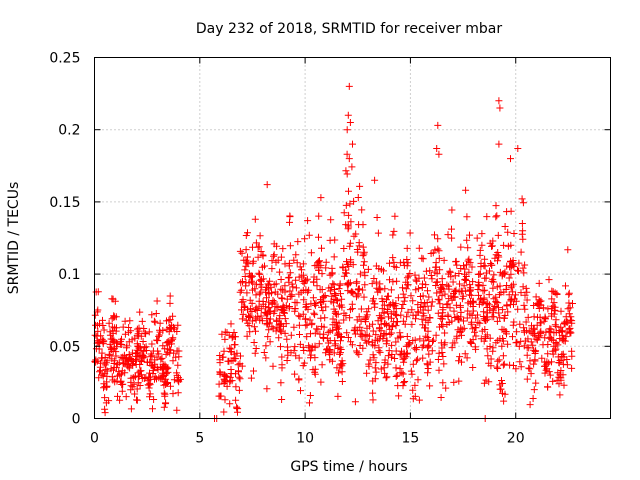  What do you see at coordinates (516, 439) in the screenshot?
I see `x-tick-label: 20` at bounding box center [516, 439].